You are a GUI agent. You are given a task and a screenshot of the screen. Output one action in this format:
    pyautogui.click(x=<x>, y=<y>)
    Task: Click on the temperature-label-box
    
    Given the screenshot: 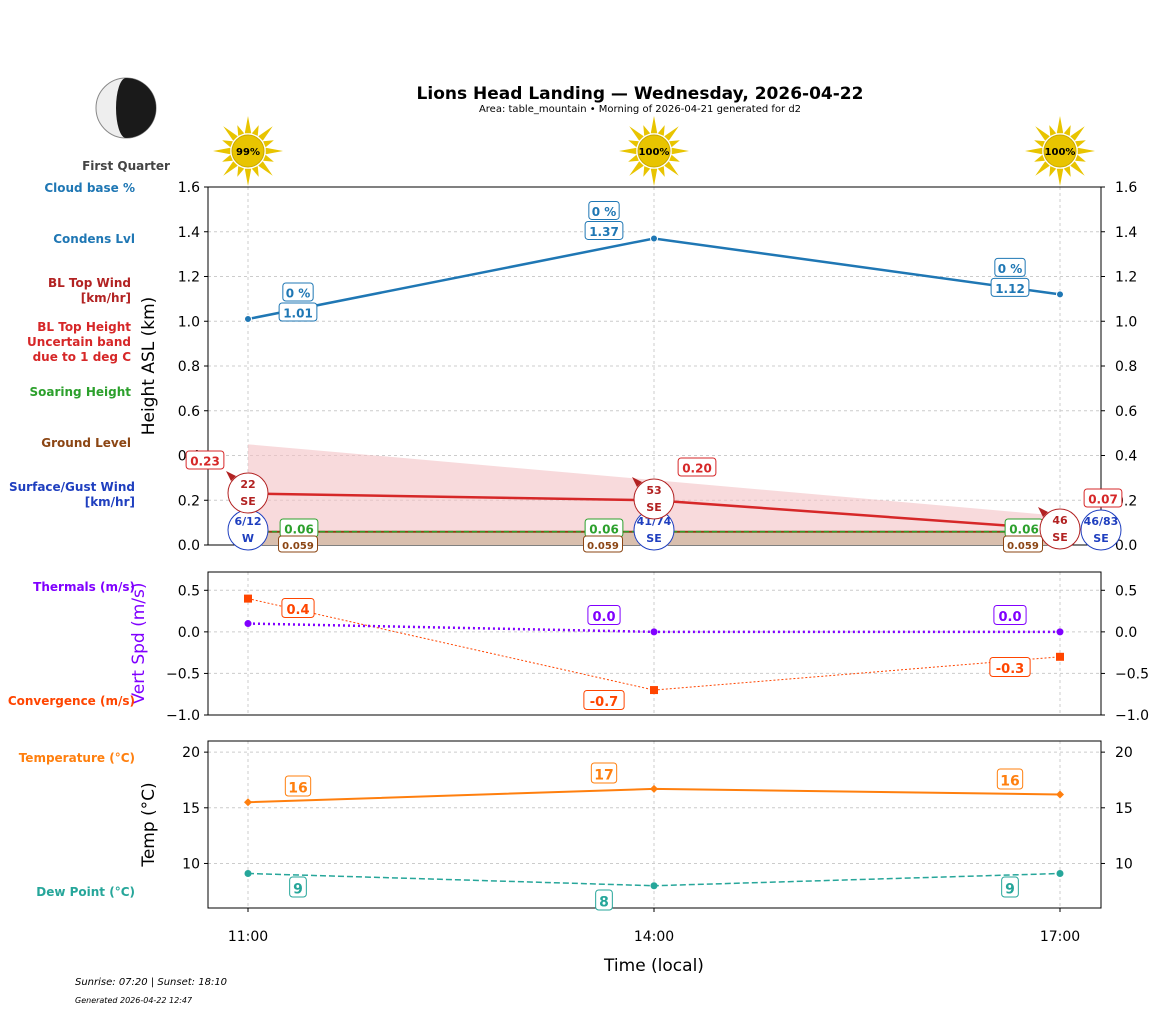 What is the action you would take?
    pyautogui.click(x=1010, y=779)
    